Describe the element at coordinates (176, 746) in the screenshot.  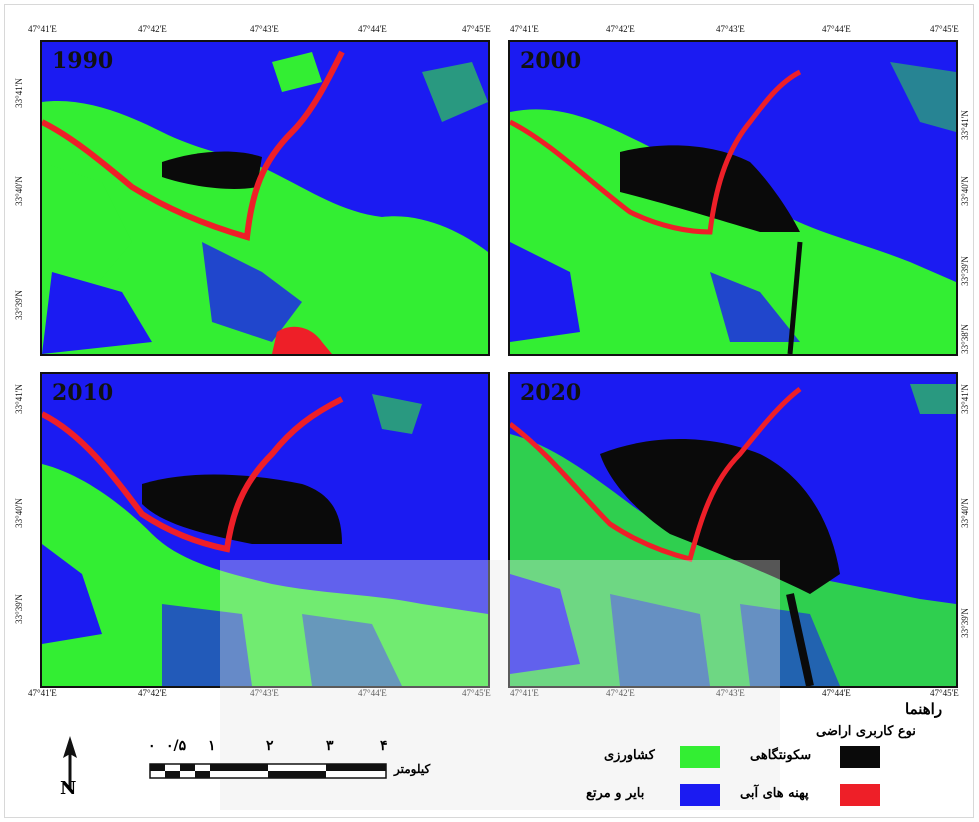
I see `scale-num-05: ۰/۵` at that location.